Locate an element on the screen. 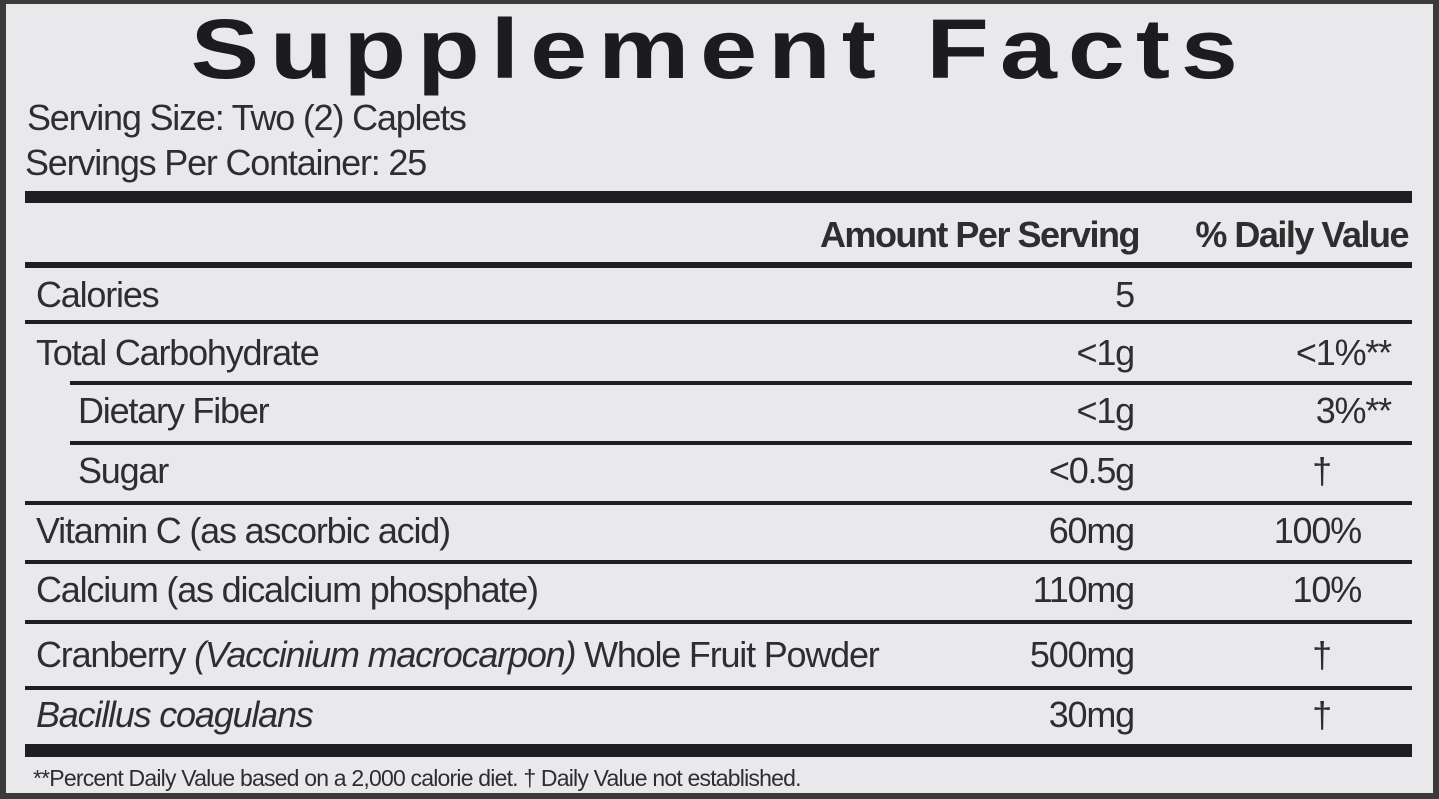  header-amount: Amount Per Serving is located at coordinates (980, 234).